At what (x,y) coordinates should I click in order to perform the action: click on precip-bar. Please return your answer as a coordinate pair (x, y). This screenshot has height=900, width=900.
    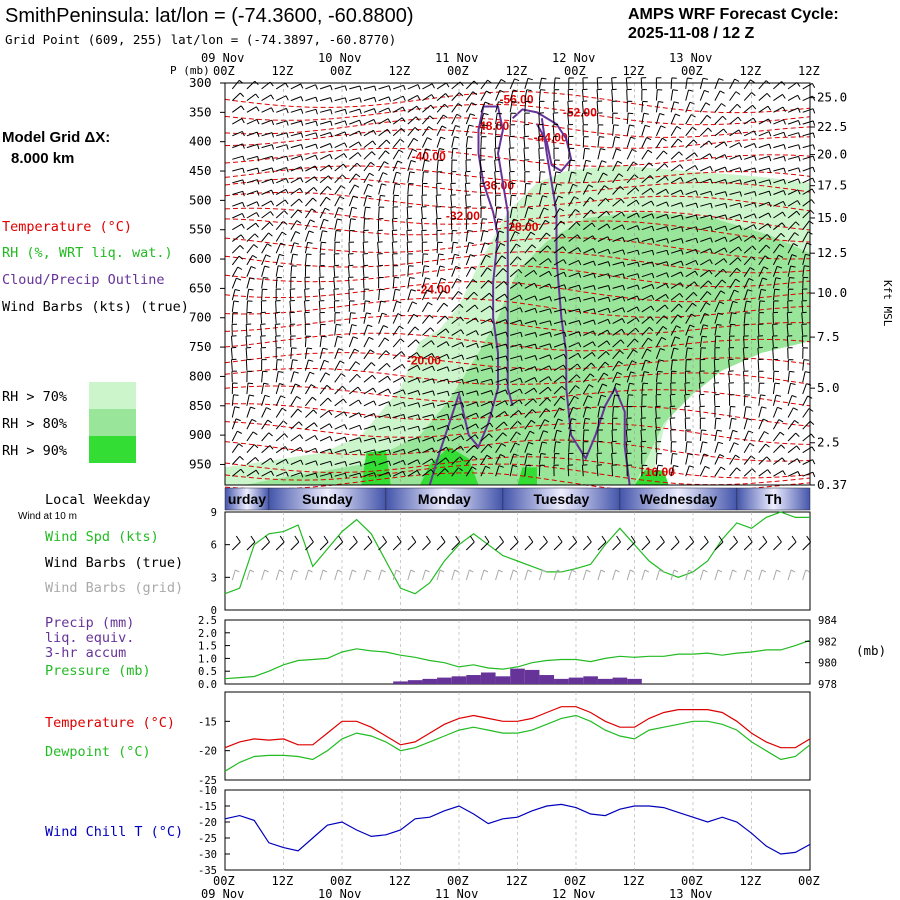
    Looking at the image, I should click on (532, 676).